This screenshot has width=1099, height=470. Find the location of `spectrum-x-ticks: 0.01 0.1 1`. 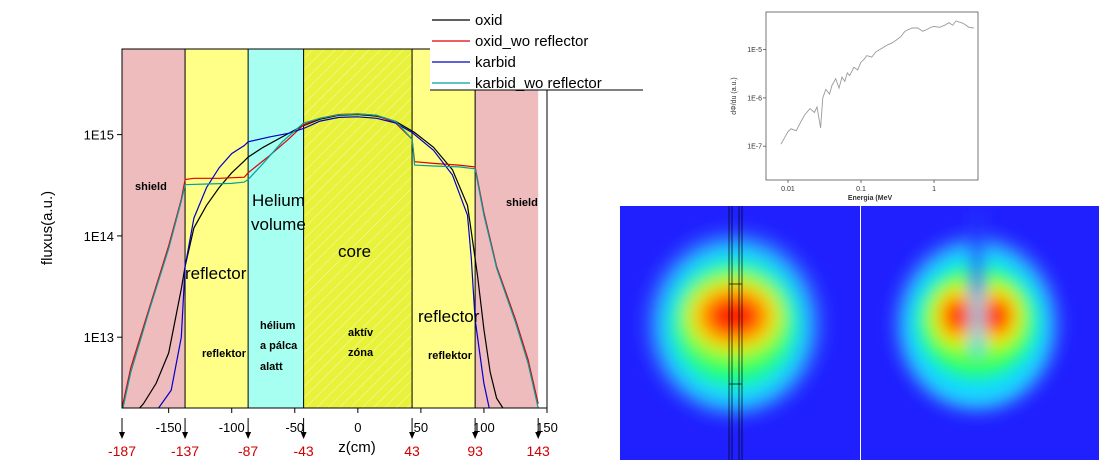

spectrum-x-ticks: 0.01 0.1 1 is located at coordinates (858, 186).